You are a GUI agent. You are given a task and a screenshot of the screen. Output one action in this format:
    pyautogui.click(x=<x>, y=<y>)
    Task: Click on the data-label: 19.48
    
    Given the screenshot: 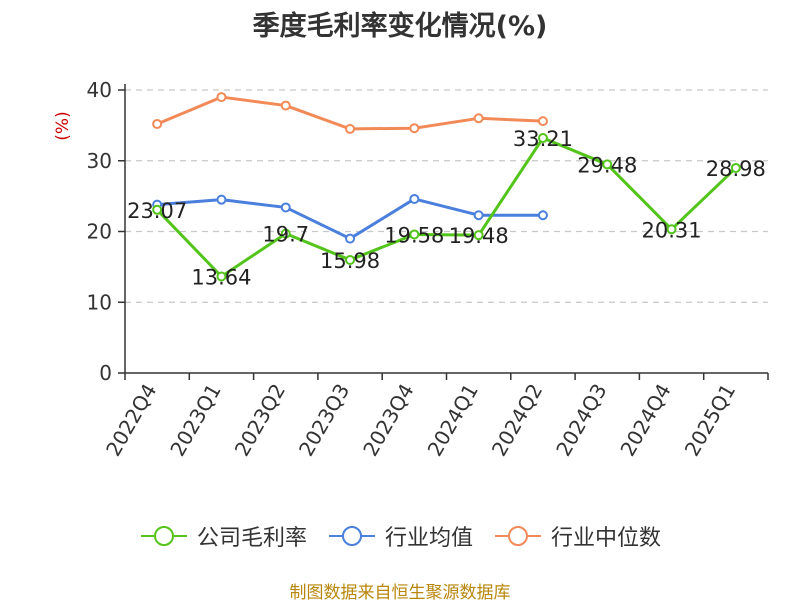 What is the action you would take?
    pyautogui.click(x=479, y=236)
    